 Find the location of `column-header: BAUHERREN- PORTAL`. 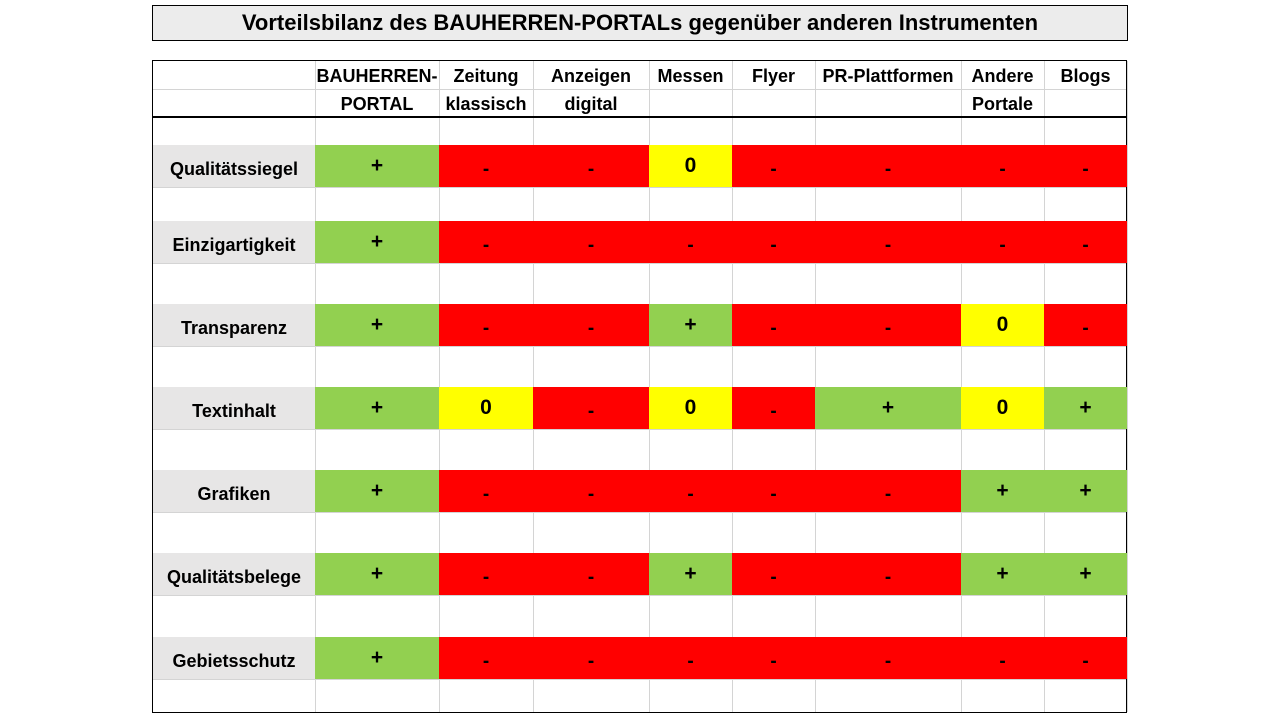

column-header: BAUHERREN- PORTAL is located at coordinates (377, 90).